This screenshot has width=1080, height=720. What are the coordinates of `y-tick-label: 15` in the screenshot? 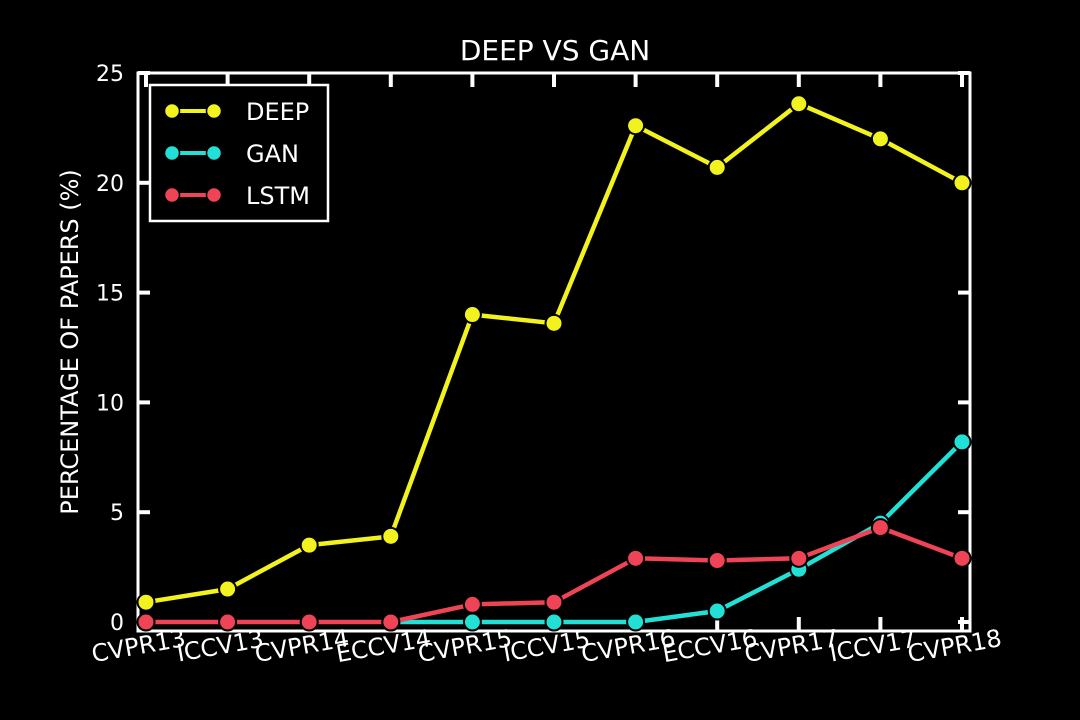 It's located at (110, 294).